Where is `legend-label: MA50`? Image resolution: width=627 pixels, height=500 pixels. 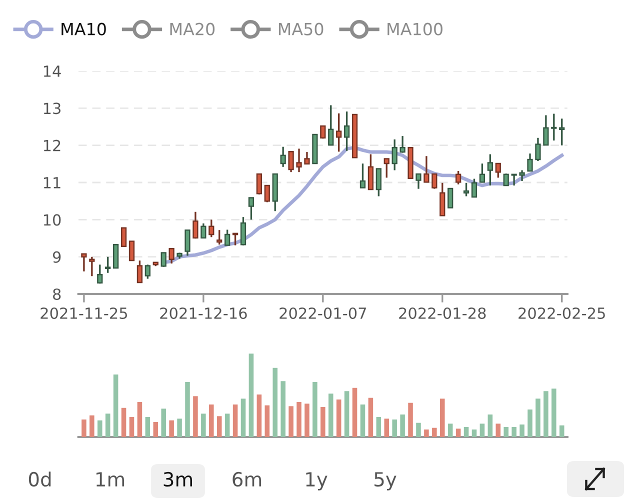
legend-label: MA50 is located at coordinates (301, 29).